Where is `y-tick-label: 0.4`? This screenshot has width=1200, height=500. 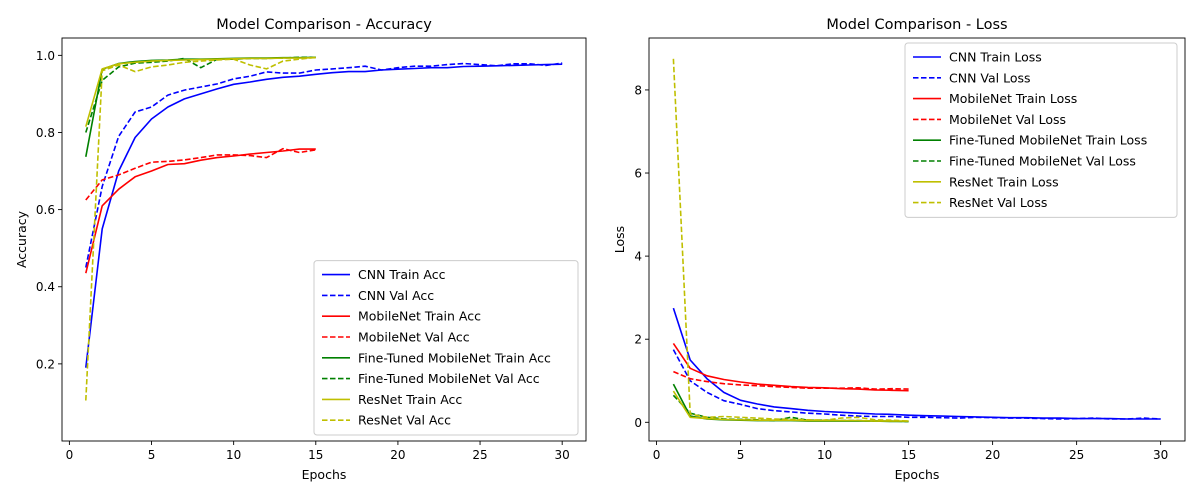
y-tick-label: 0.4 is located at coordinates (45, 287).